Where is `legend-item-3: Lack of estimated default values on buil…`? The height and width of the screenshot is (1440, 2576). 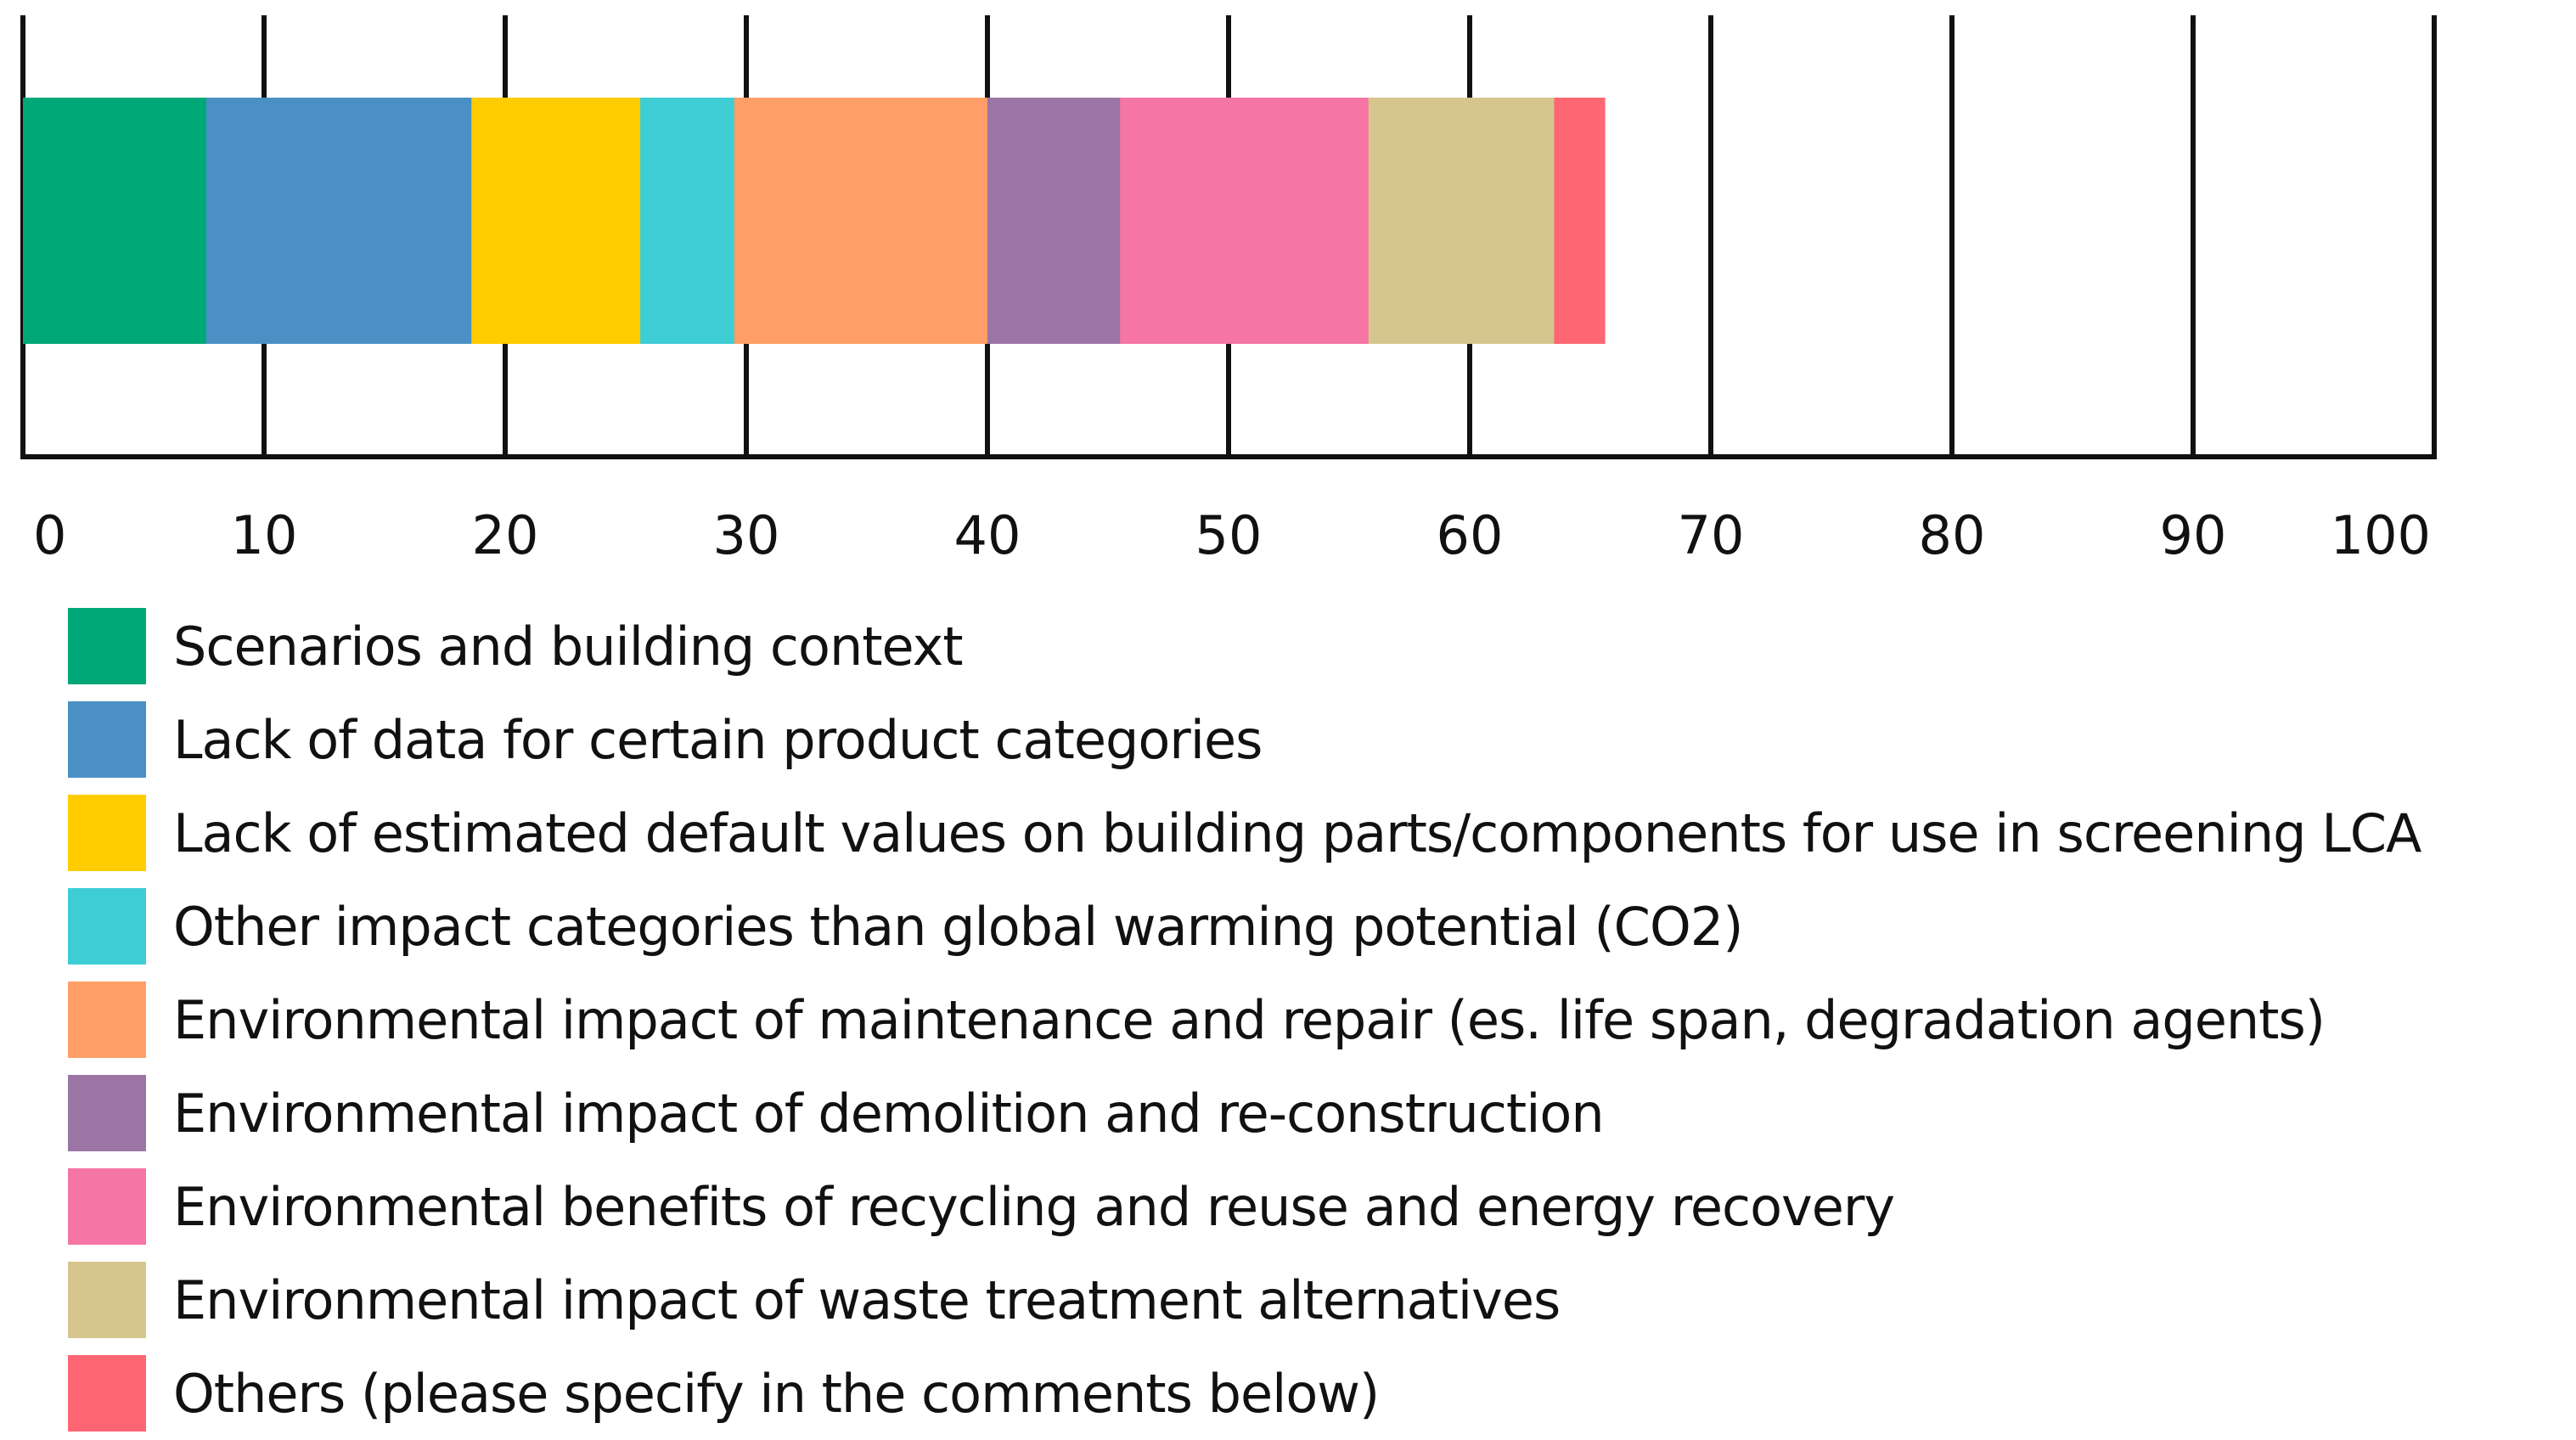 legend-item-3: Lack of estimated default values on buil… is located at coordinates (1244, 833).